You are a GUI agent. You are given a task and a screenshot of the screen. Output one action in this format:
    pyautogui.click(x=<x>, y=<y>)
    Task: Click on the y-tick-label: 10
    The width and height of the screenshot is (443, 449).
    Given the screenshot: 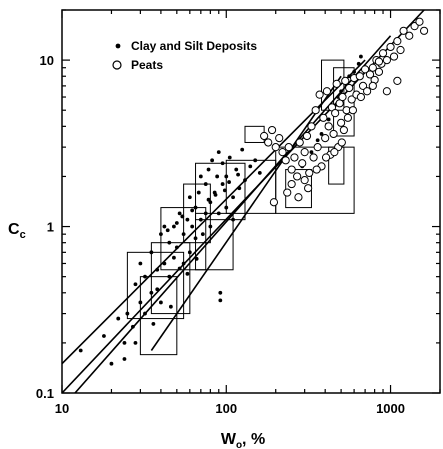 What is the action you would take?
    pyautogui.click(x=47, y=60)
    